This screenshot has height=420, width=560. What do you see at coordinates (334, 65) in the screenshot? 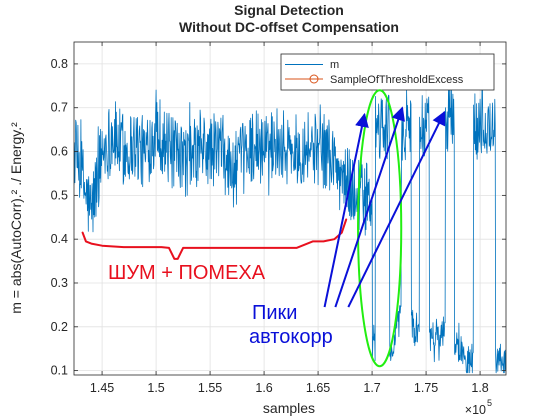
I see `legend-m-label: m` at bounding box center [334, 65].